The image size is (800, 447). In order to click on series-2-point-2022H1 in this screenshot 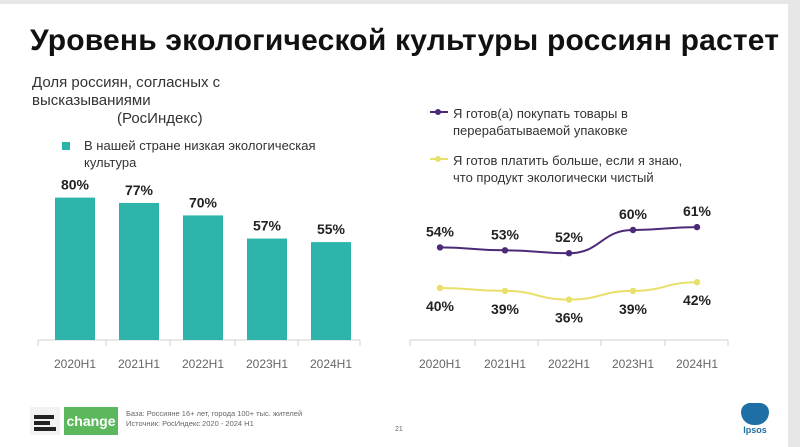, I will do `click(569, 299)`.